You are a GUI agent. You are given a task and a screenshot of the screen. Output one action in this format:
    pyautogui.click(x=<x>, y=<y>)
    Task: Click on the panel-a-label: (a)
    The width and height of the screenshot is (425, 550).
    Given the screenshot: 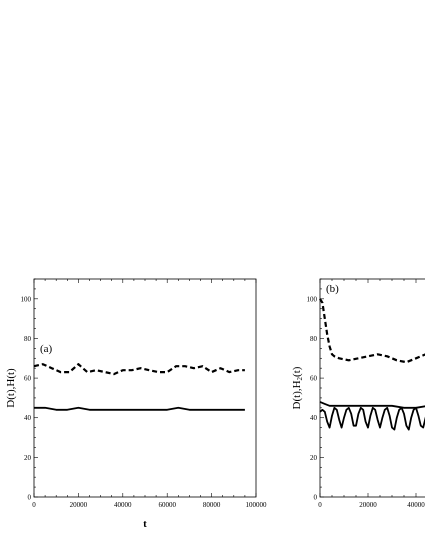 What is the action you would take?
    pyautogui.click(x=46, y=349)
    